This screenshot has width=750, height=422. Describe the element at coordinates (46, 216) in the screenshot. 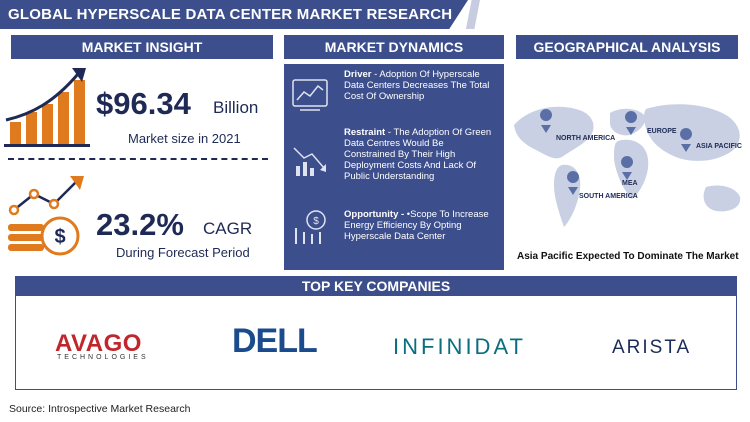

I see `coin-growth-icon: $` at that location.